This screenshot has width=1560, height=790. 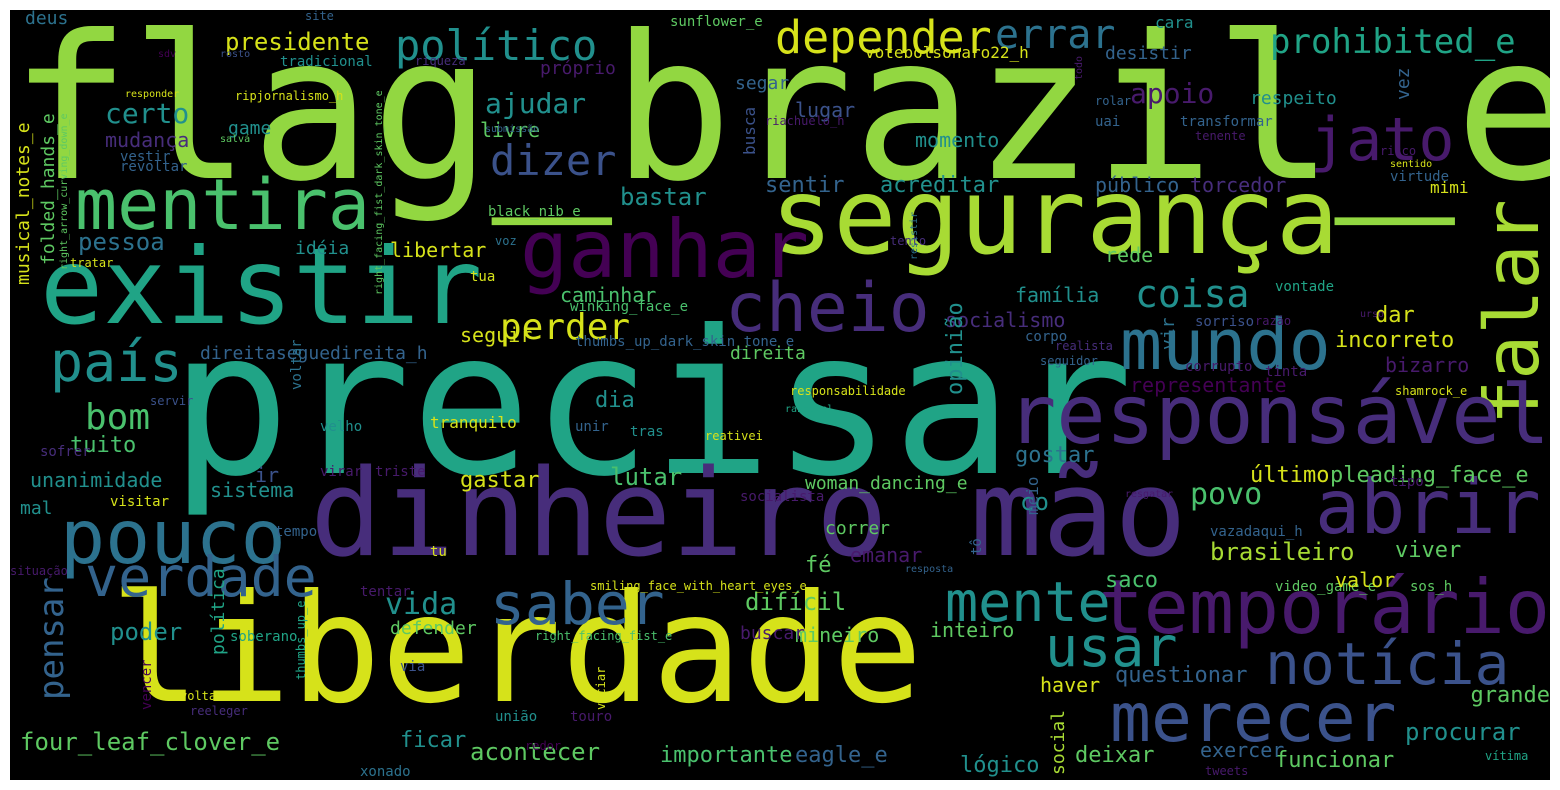 What do you see at coordinates (1387, 664) in the screenshot?
I see `cloud-word: notícia` at bounding box center [1387, 664].